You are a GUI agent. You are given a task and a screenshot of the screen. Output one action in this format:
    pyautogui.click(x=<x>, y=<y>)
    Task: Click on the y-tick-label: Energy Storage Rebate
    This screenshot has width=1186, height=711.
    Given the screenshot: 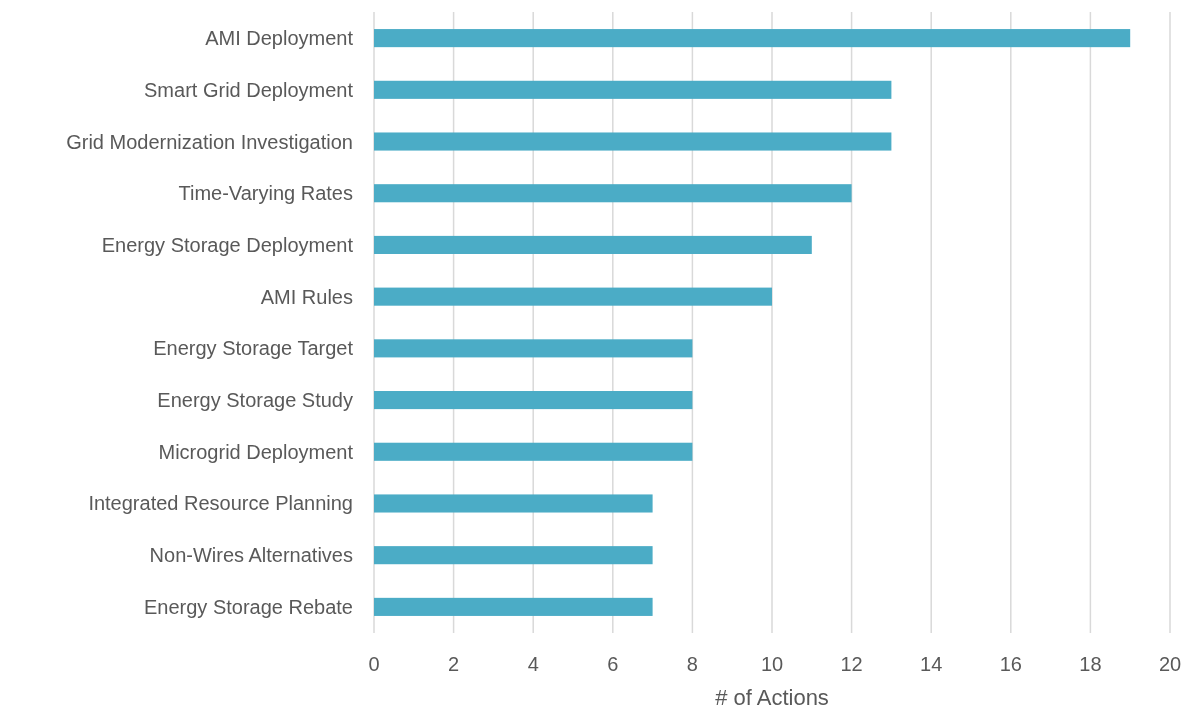 What is the action you would take?
    pyautogui.click(x=248, y=606)
    